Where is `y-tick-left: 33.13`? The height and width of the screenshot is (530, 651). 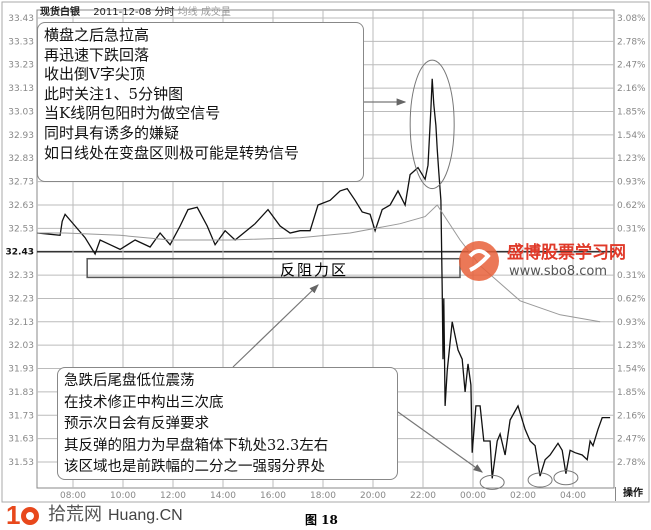
y-tick-left: 33.13 is located at coordinates (21, 89).